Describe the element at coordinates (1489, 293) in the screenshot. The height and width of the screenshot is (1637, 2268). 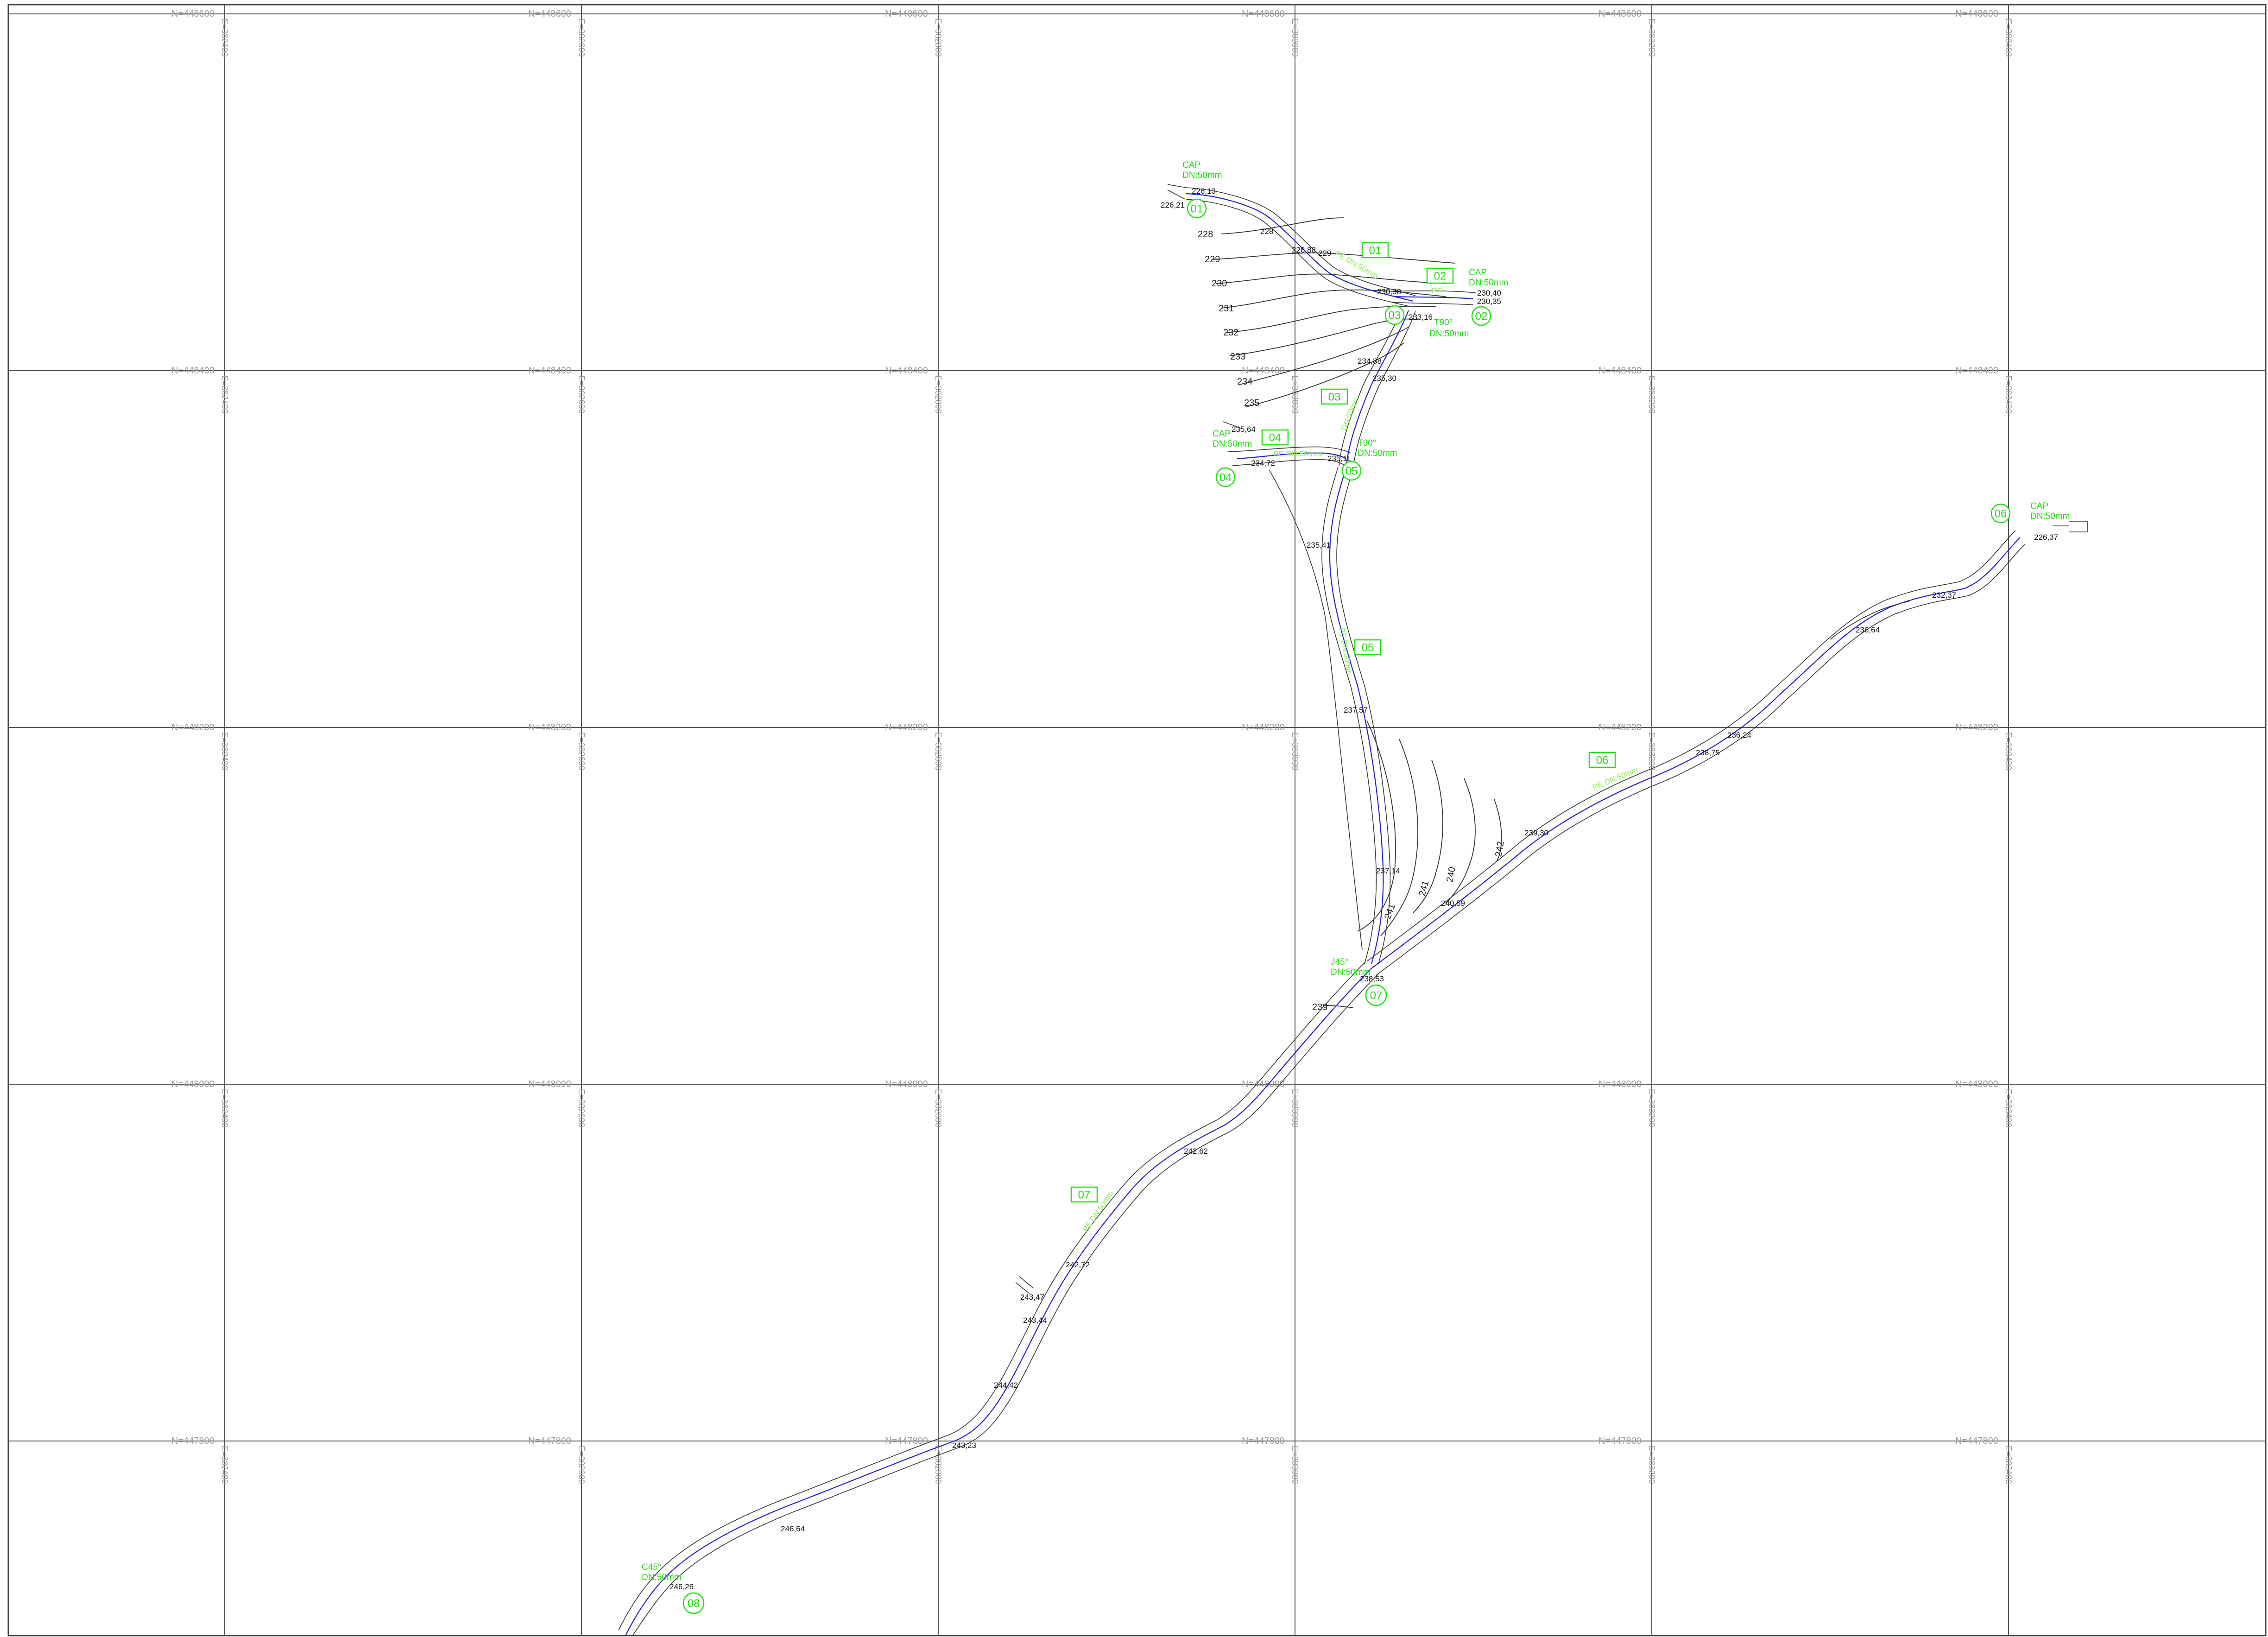
I see `elevation-label: 230,40` at that location.